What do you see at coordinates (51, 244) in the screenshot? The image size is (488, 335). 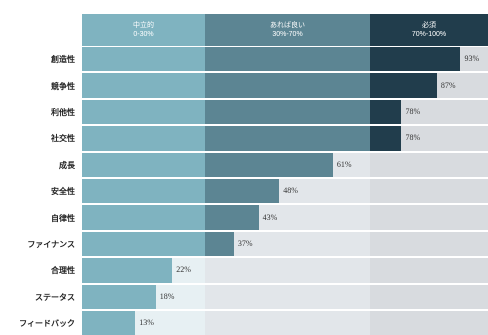 I see `category-label: ファイナンス` at bounding box center [51, 244].